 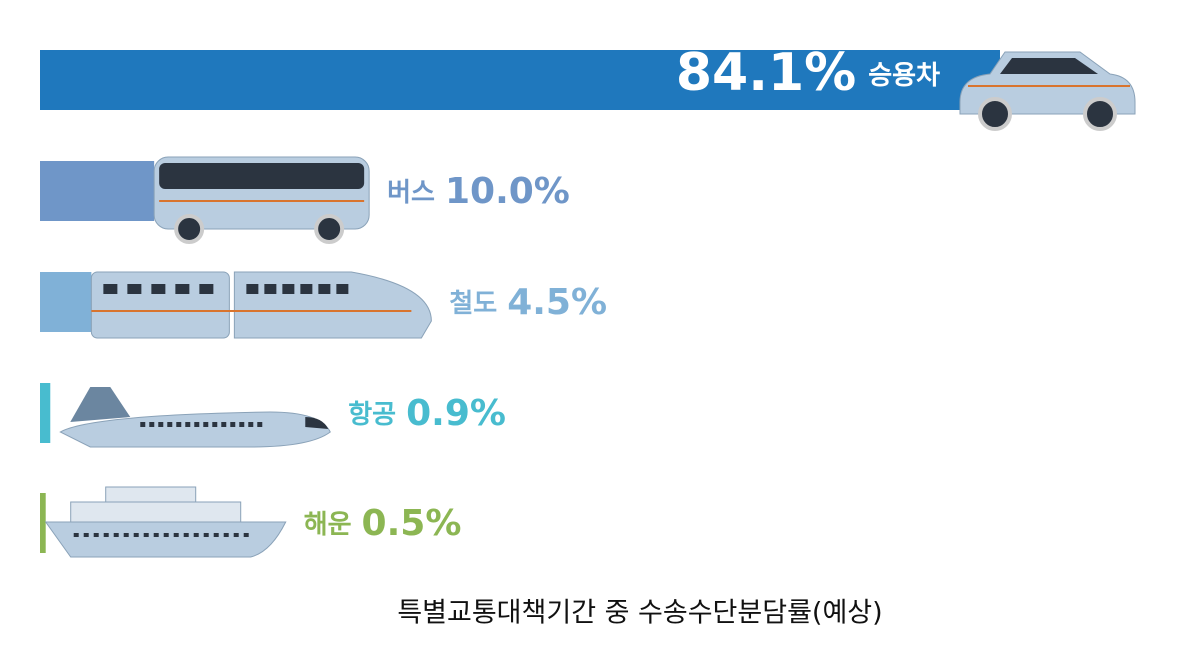 I want to click on bar-label: 해운 0.5%, so click(x=383, y=523).